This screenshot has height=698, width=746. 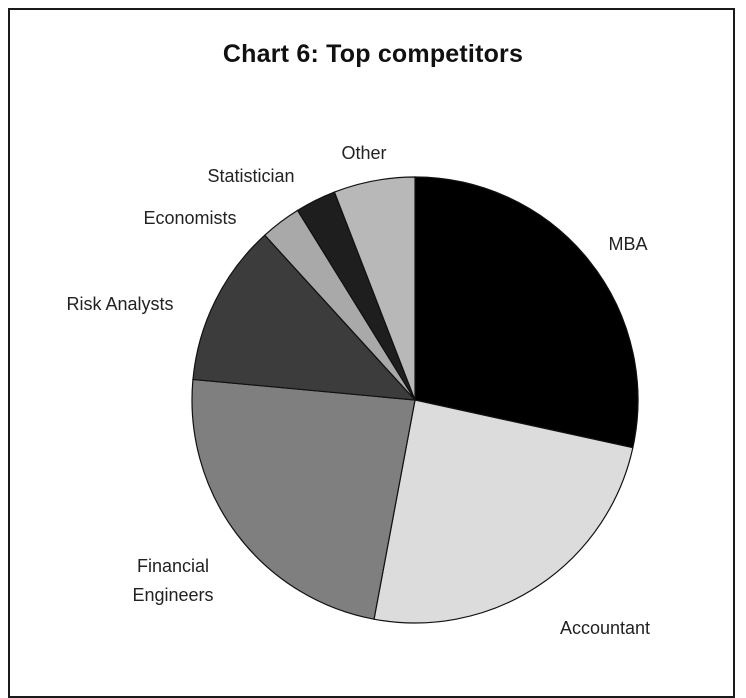 What do you see at coordinates (304, 317) in the screenshot?
I see `pie-slice-risk-analysts` at bounding box center [304, 317].